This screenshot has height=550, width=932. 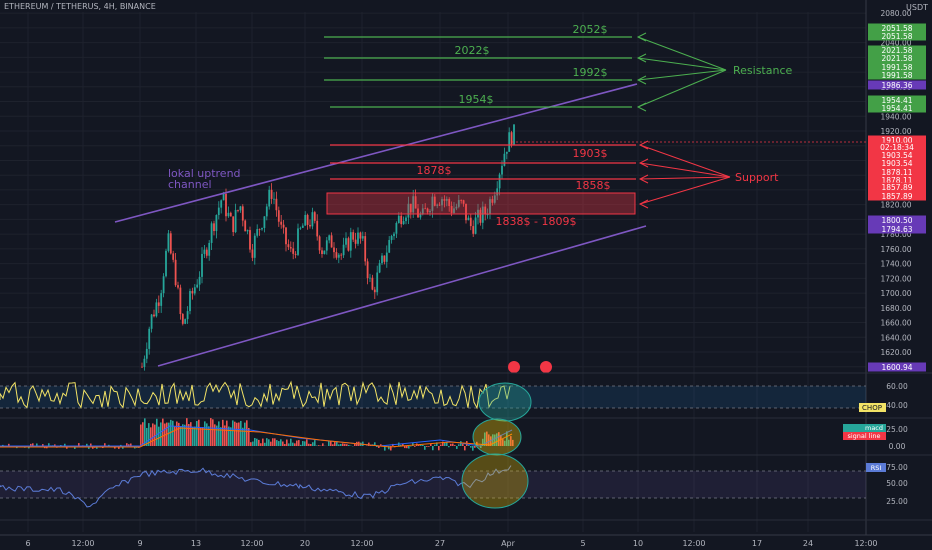 I want to click on rsi-line, so click(x=256, y=486).